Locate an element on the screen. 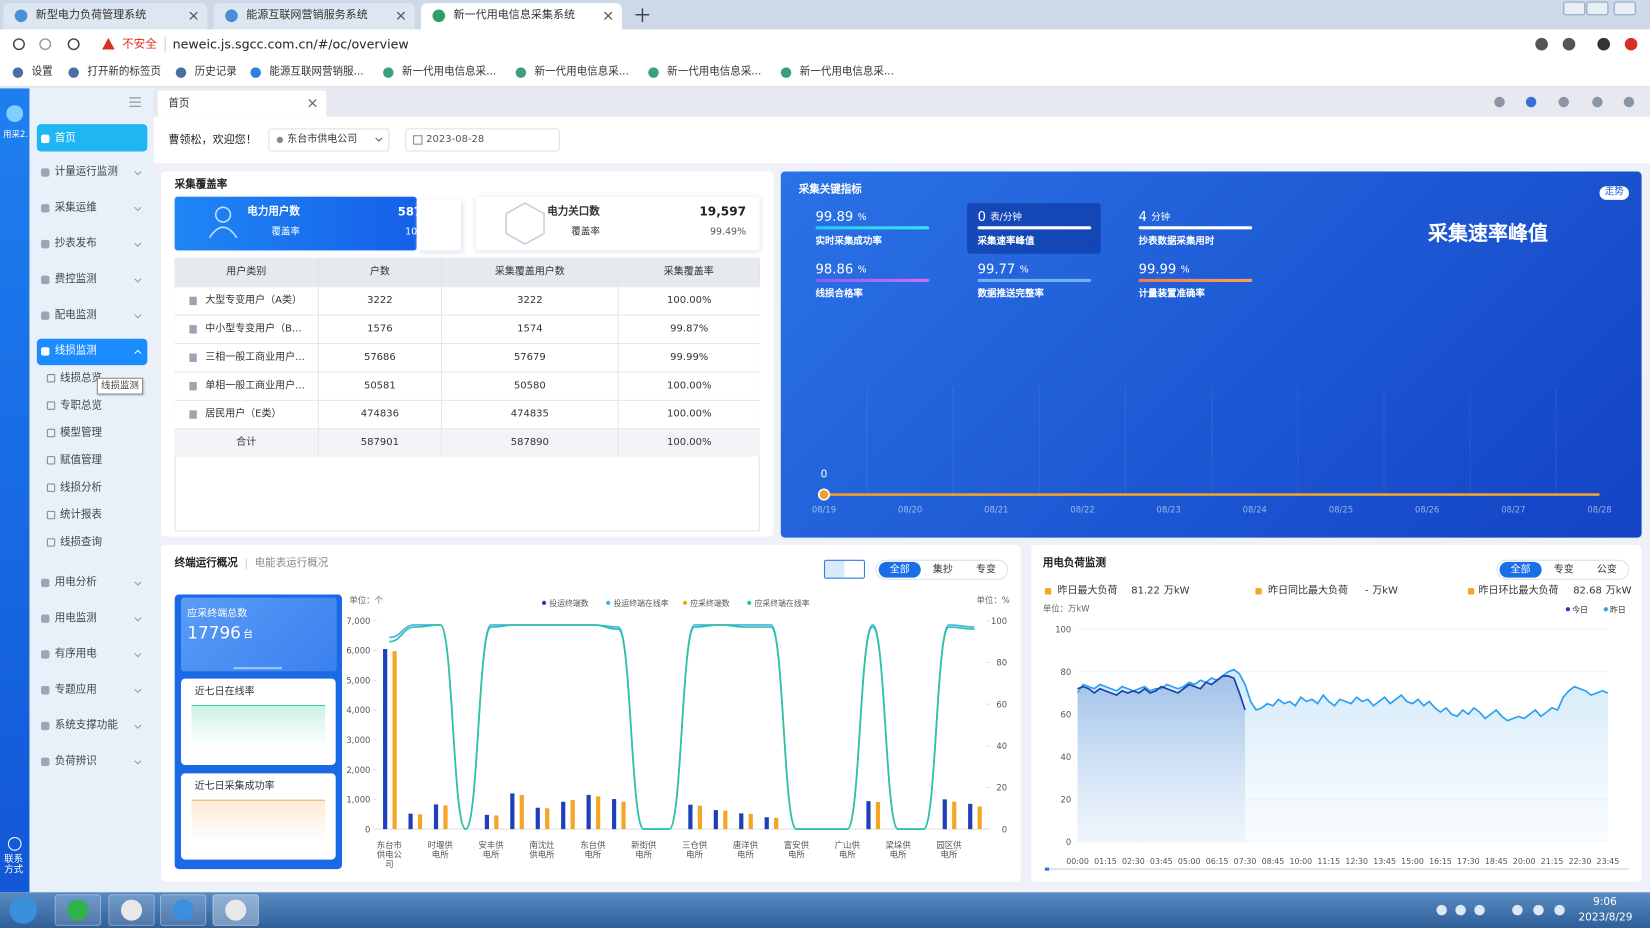 The width and height of the screenshot is (1650, 928). indicator-unit: 分钟 is located at coordinates (1160, 217).